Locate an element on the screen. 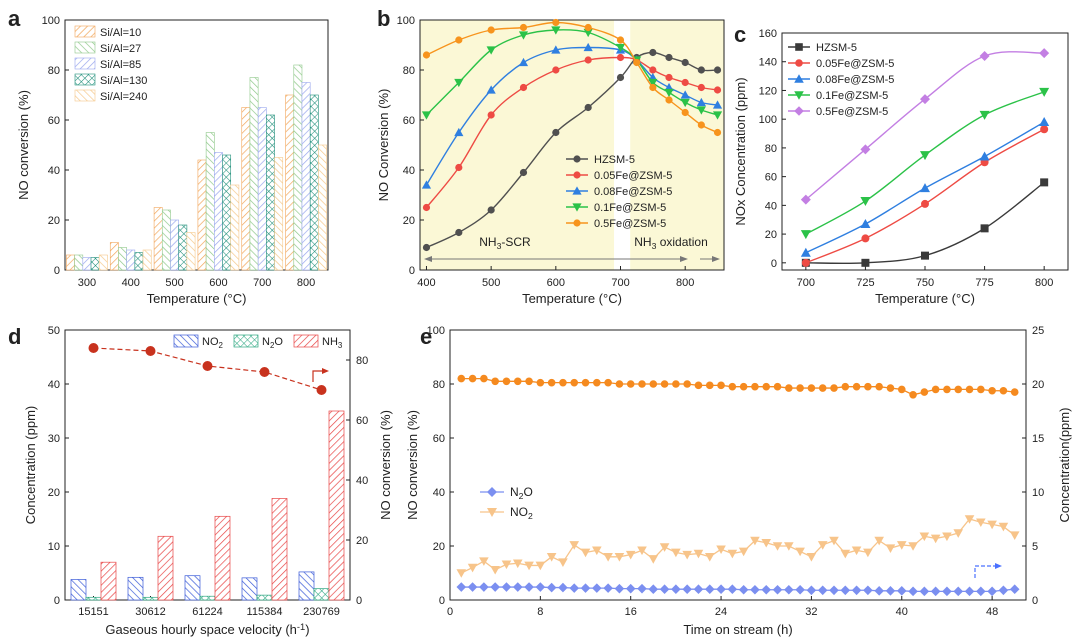  e-y-tick-label: 40 is located at coordinates (439, 493).